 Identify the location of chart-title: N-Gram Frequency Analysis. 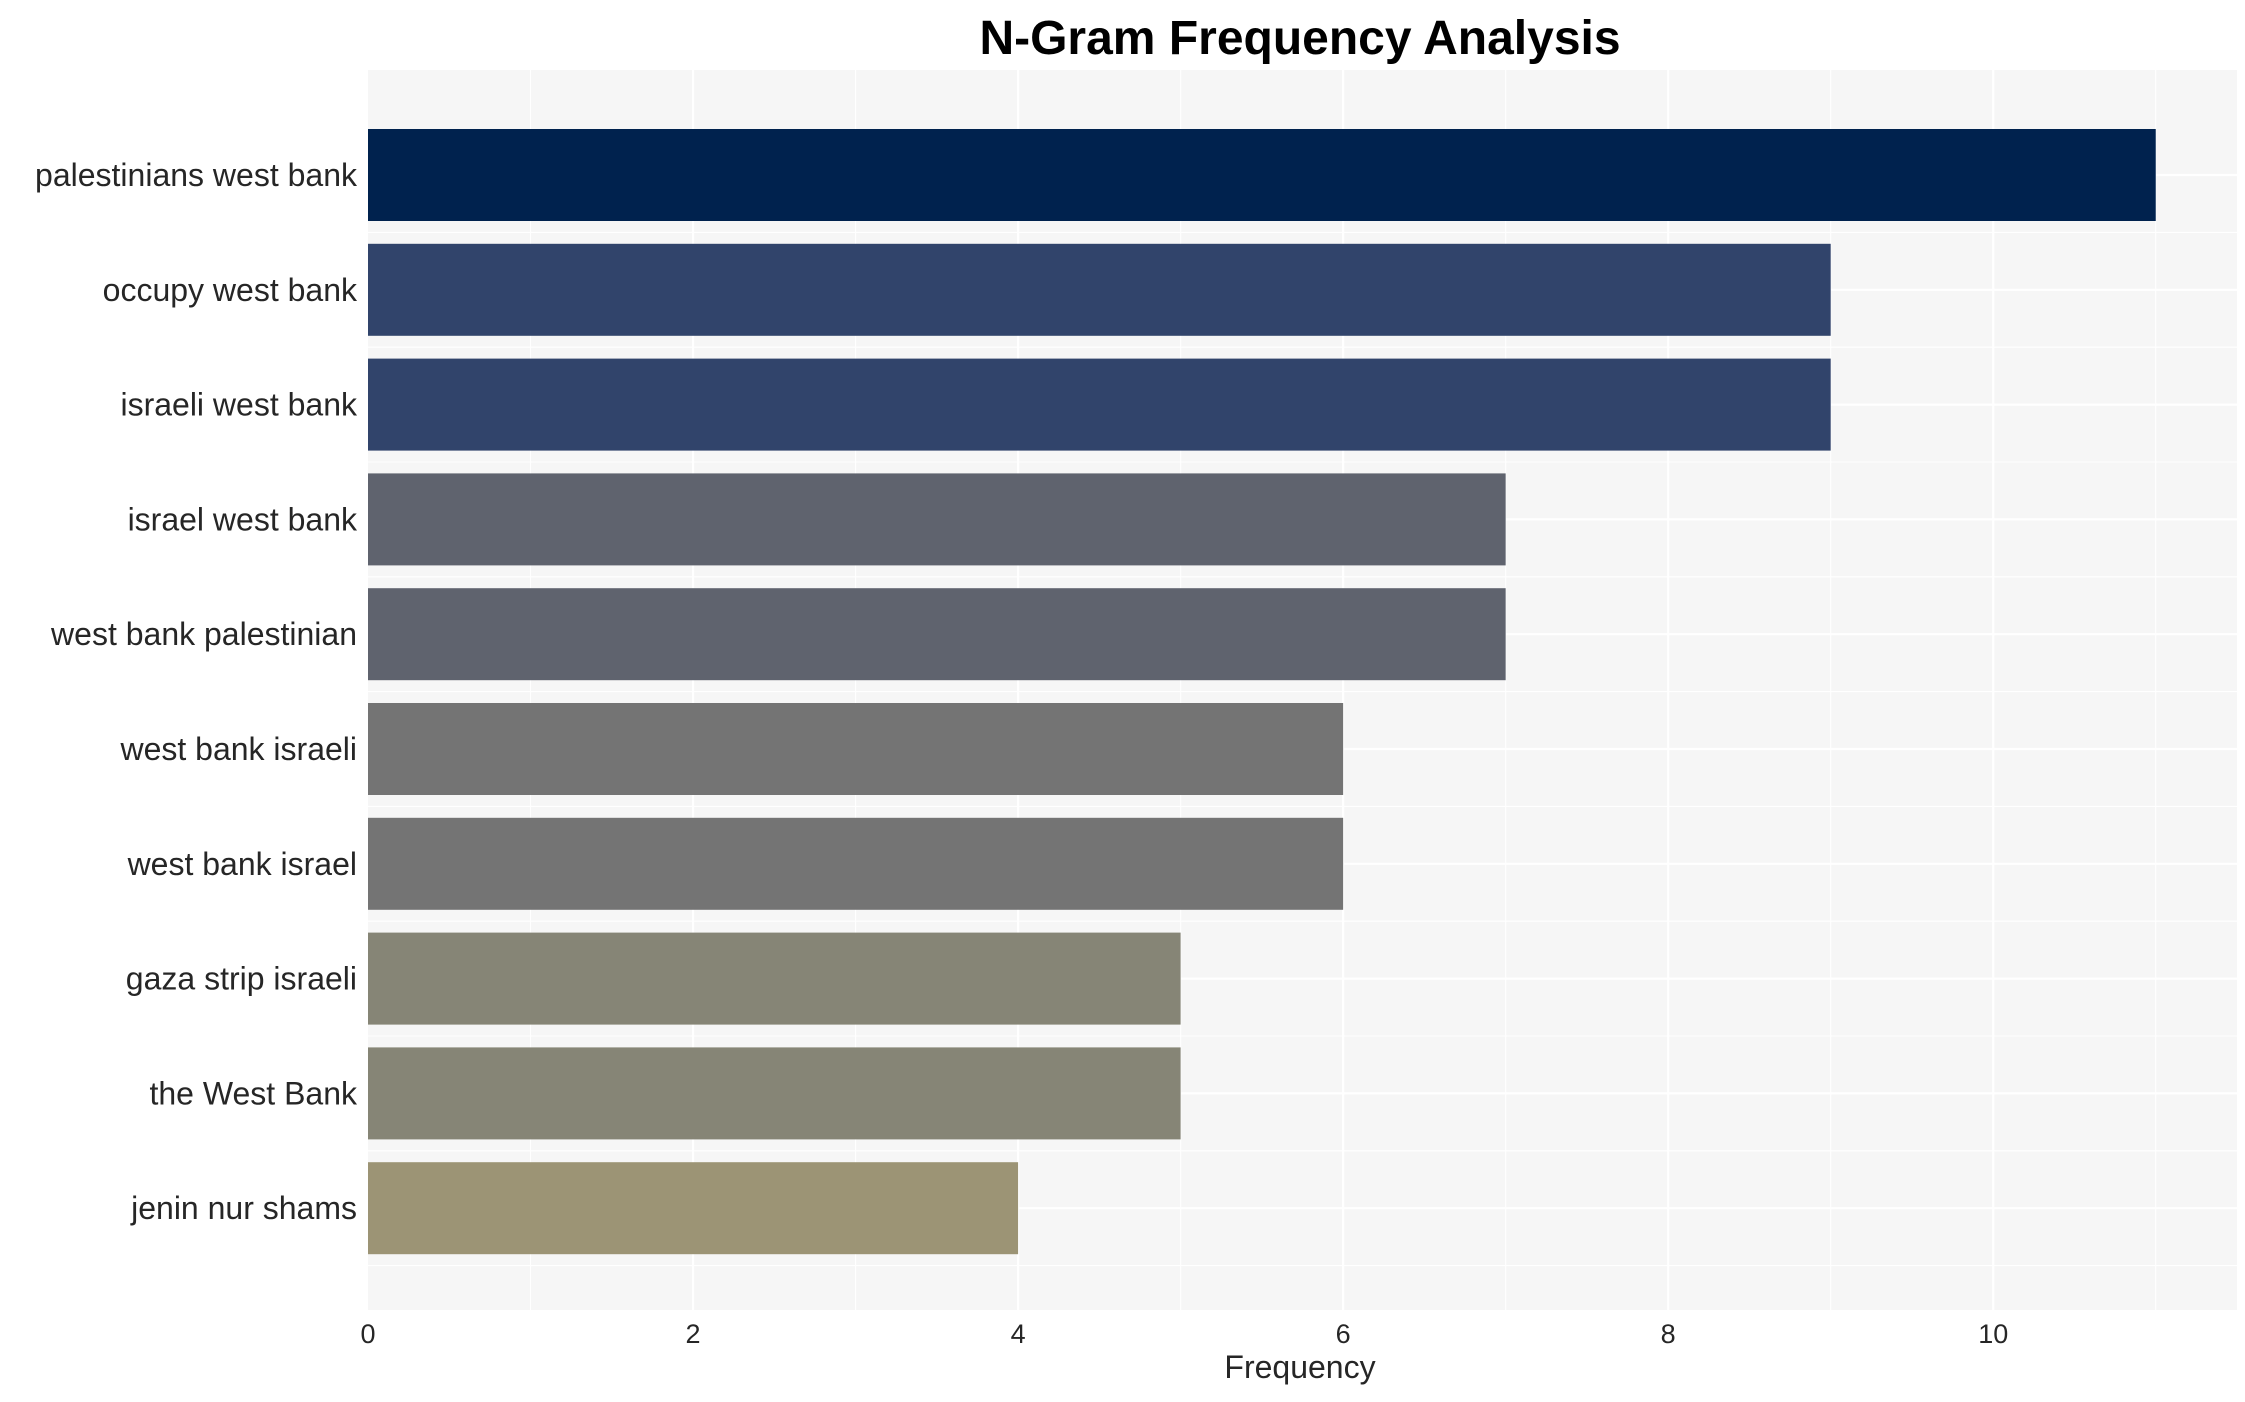
(1299, 38).